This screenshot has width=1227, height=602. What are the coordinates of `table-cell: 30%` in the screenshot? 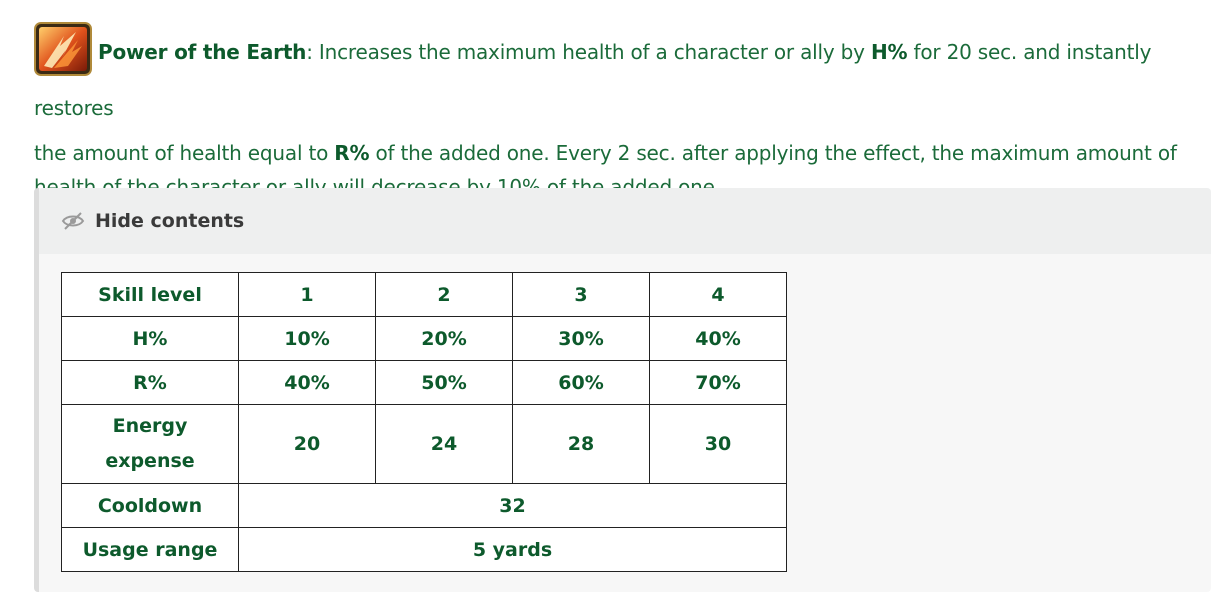 It's located at (581, 338).